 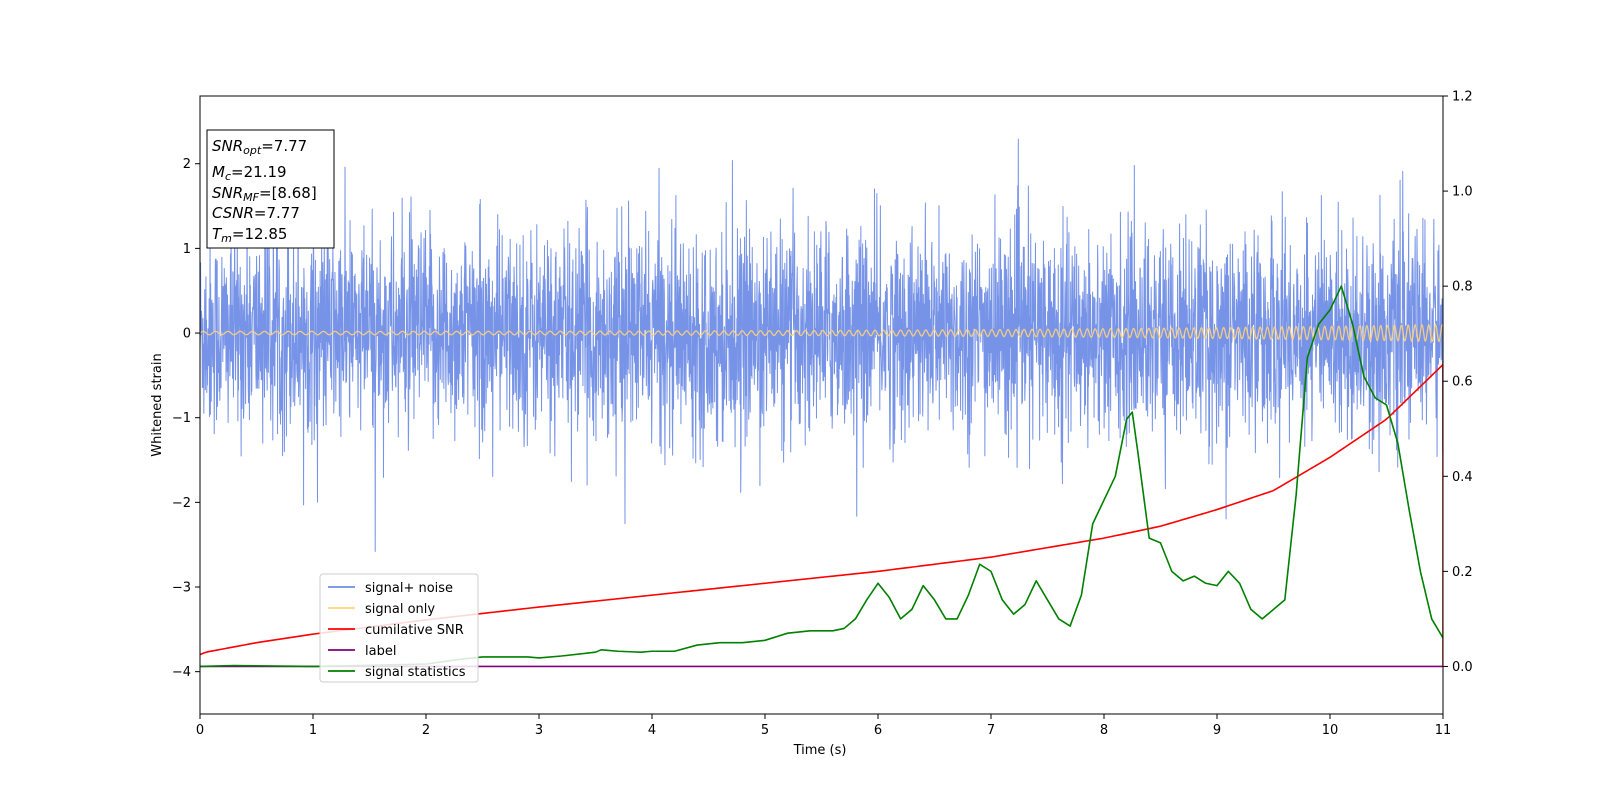 I want to click on legend-label: signal only, so click(x=400, y=609).